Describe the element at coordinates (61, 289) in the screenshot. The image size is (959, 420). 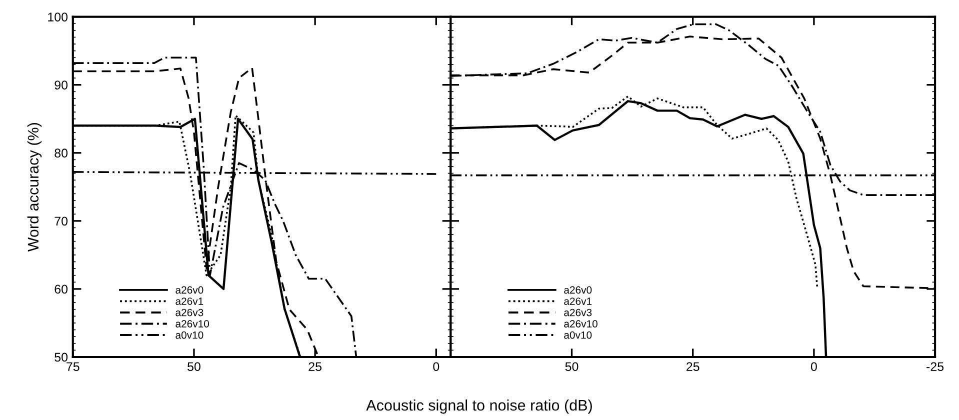
I see `y-tick-label: 60` at that location.